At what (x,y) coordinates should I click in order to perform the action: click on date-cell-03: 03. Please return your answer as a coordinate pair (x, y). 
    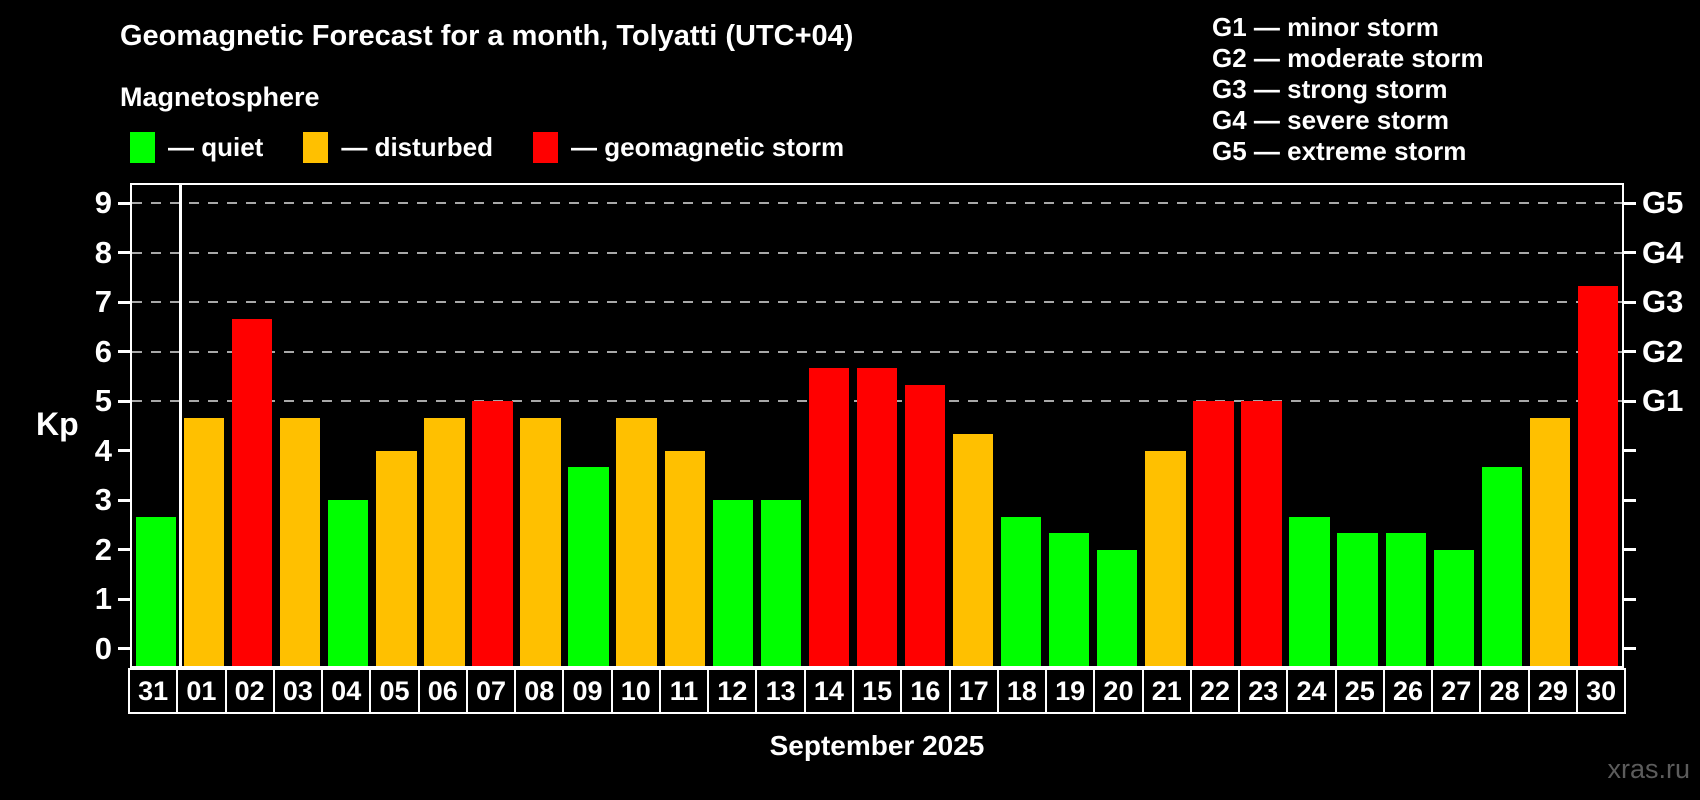
    Looking at the image, I should click on (299, 691).